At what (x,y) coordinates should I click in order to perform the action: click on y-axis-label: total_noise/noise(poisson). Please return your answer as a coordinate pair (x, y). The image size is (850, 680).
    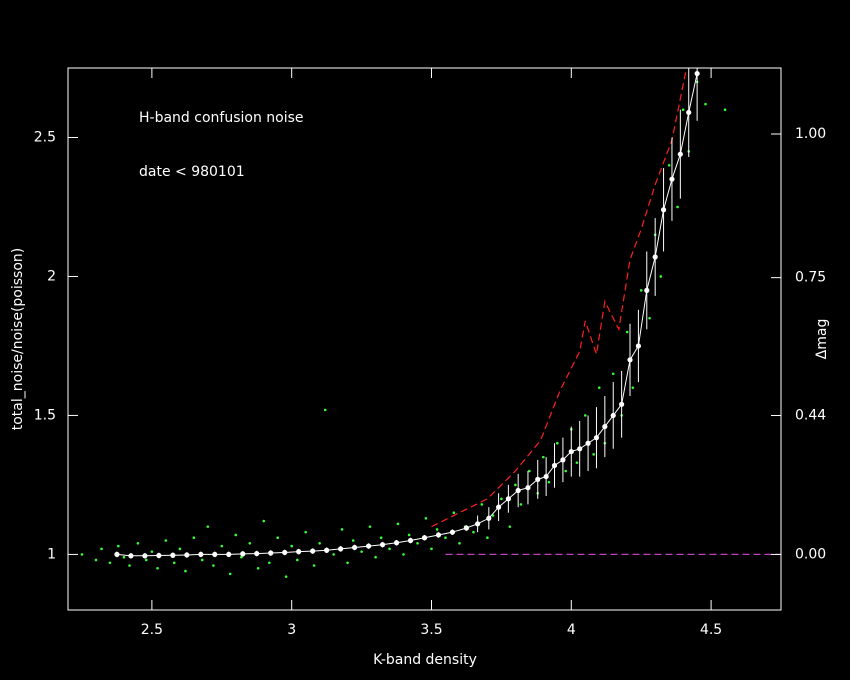
    Looking at the image, I should click on (18, 339).